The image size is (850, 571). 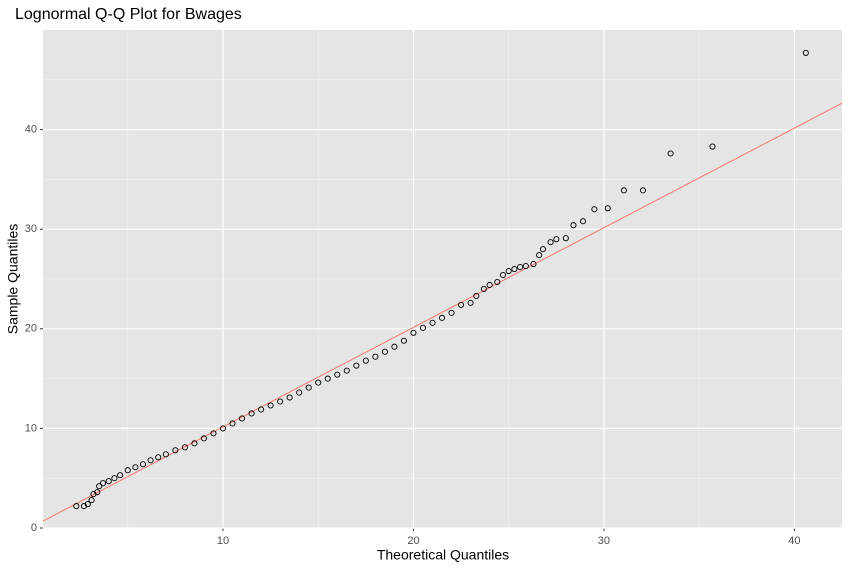 I want to click on chart-title: Lognormal Q-Q Plot for Bwages, so click(x=128, y=14).